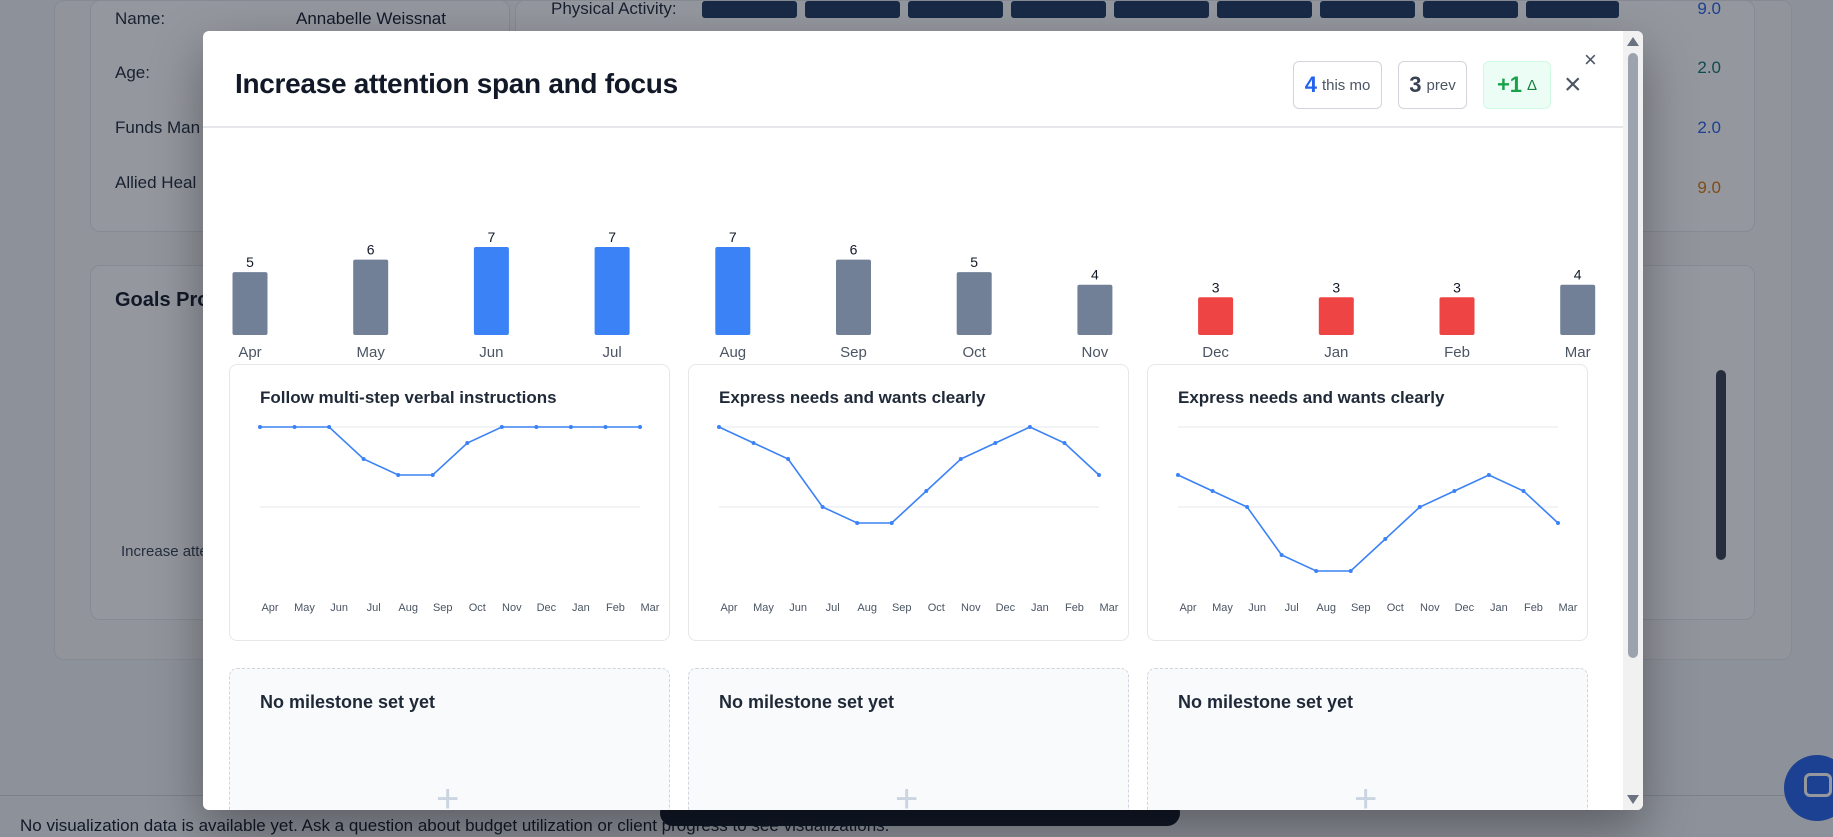 This screenshot has height=837, width=1833. I want to click on close-icon: ×, so click(1573, 84).